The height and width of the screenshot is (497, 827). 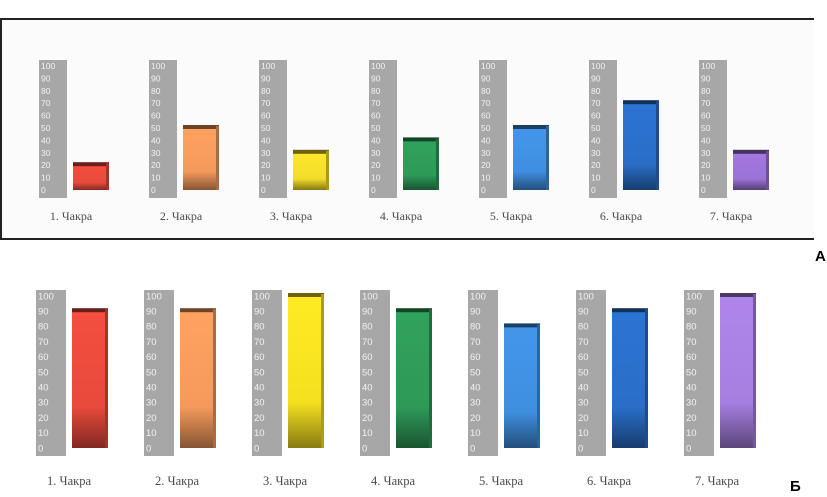 What do you see at coordinates (621, 216) in the screenshot?
I see `category-label: 6. Чакра` at bounding box center [621, 216].